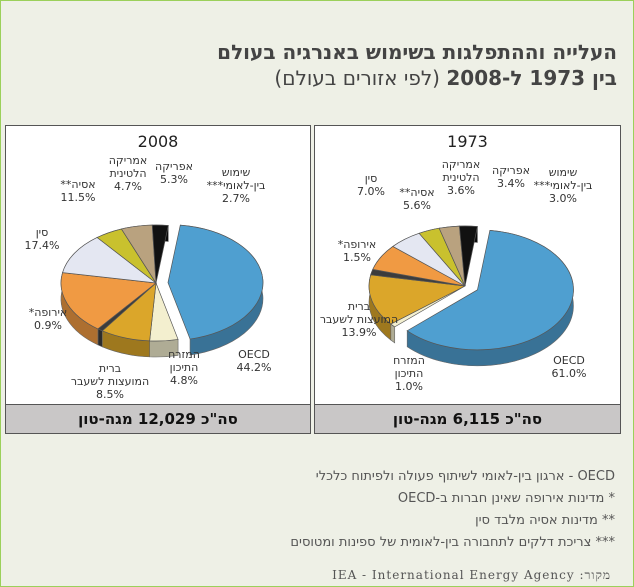  I want to click on slice-label-bunkers: שימוש בין-לאומי*** 2.7%, so click(236, 185).